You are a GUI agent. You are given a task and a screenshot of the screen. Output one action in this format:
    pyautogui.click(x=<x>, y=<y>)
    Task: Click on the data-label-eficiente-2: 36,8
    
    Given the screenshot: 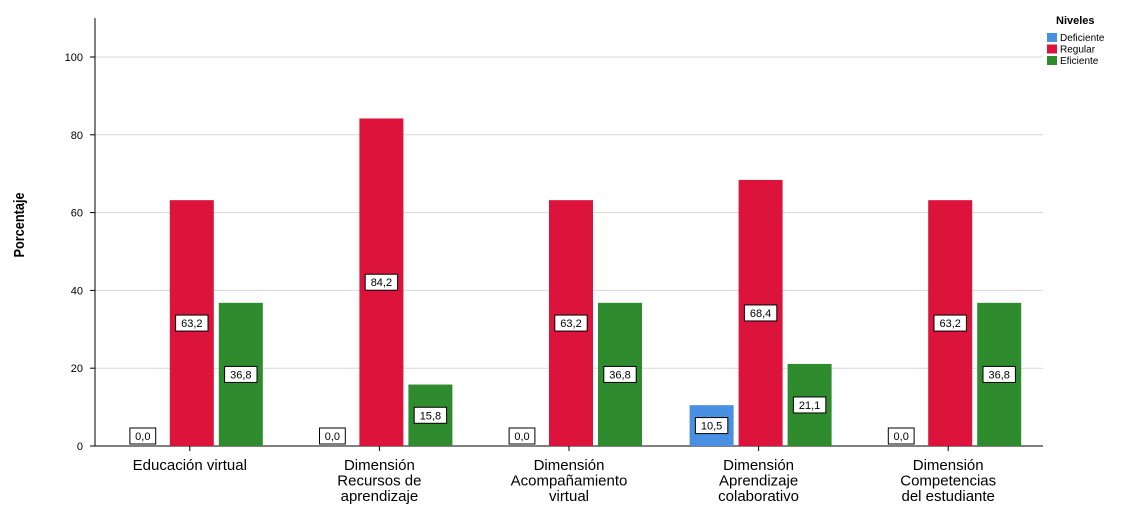 What is the action you would take?
    pyautogui.click(x=620, y=374)
    